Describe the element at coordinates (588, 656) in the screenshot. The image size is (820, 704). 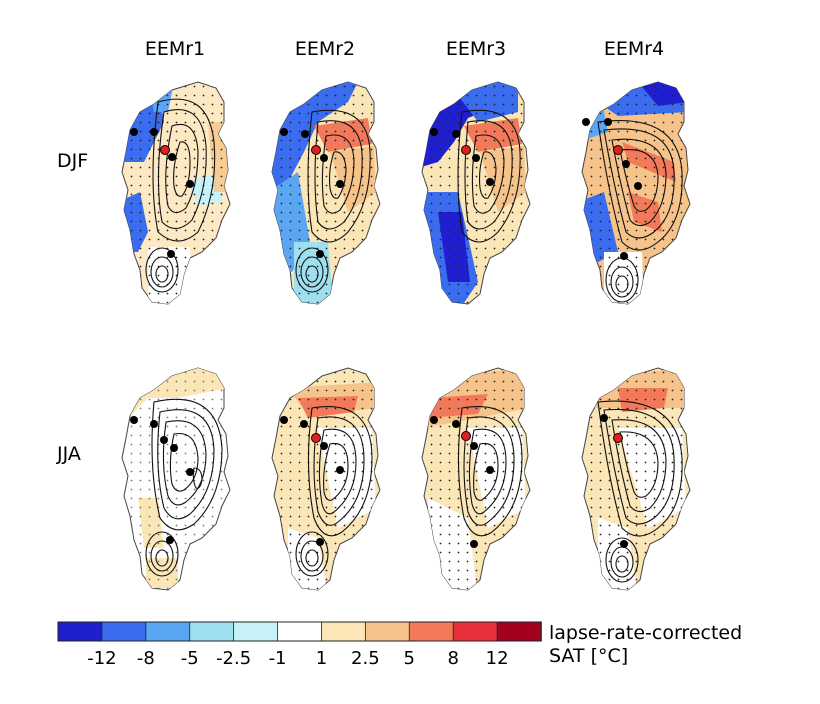
I see `colorbar-label-line2: SAT [°C]` at that location.